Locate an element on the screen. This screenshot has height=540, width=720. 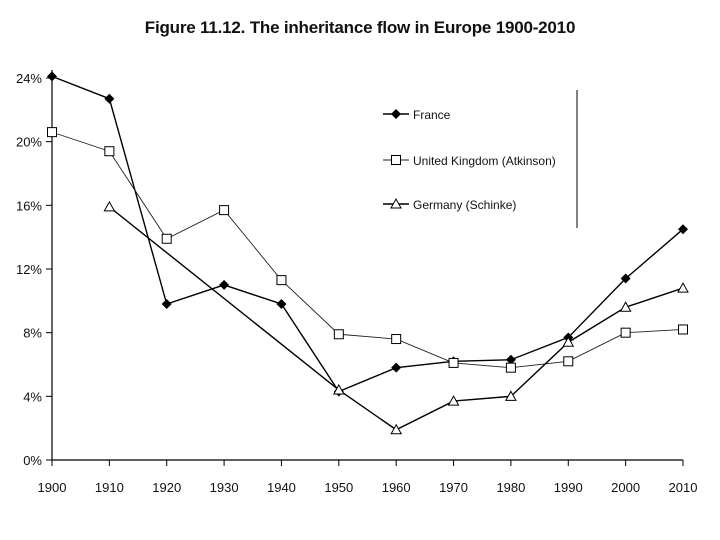
x-tick-label: 1900 is located at coordinates (52, 487).